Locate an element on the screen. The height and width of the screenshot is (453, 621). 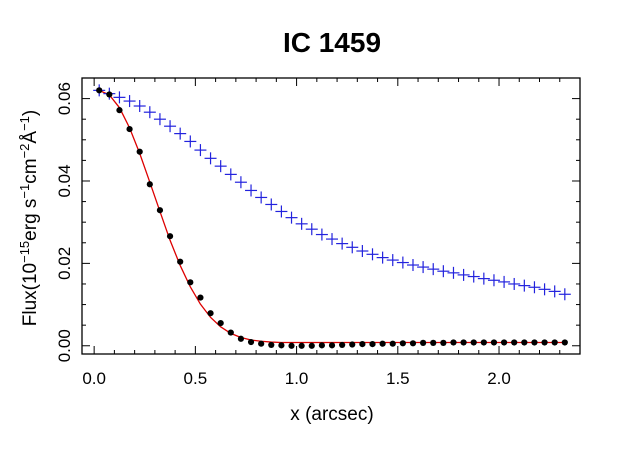
x-tick-label: 0.0 is located at coordinates (94, 378).